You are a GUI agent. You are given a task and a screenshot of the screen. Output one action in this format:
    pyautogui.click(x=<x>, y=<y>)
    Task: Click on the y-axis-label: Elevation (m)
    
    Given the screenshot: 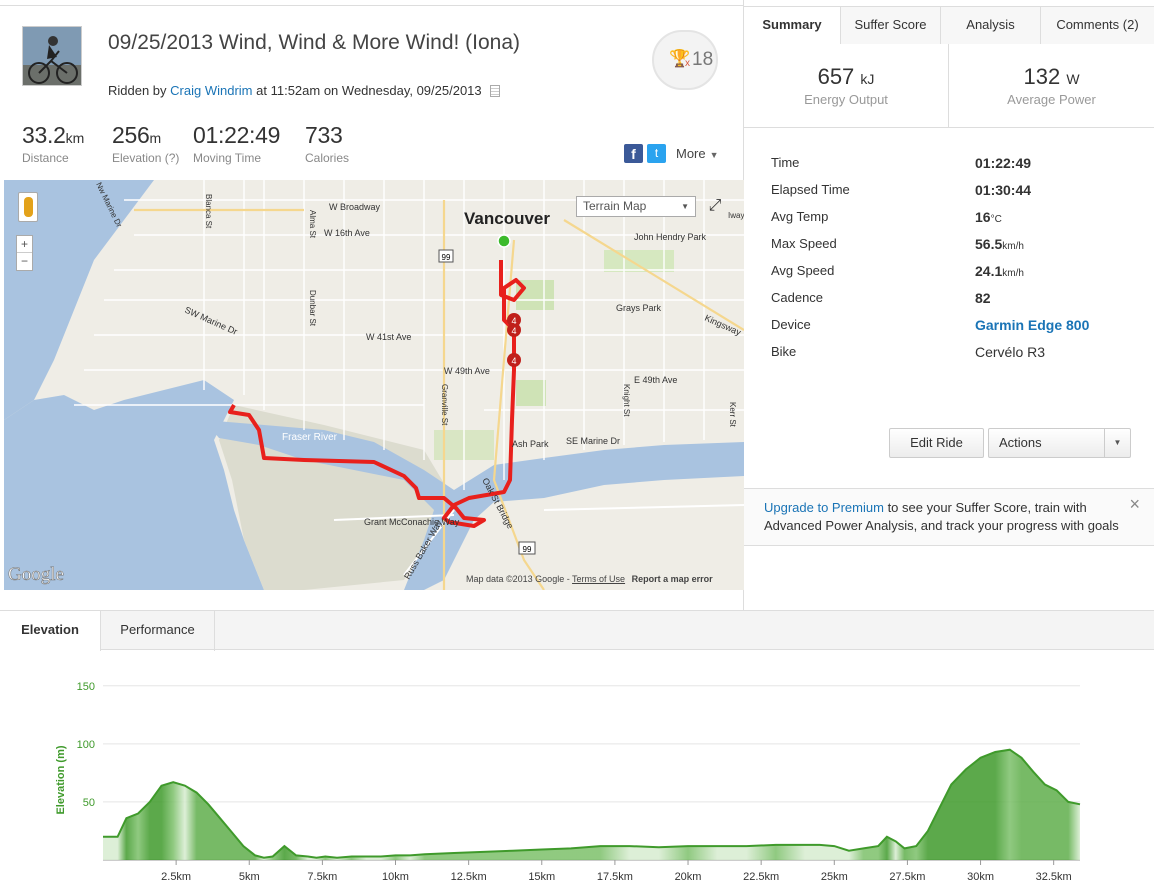 What is the action you would take?
    pyautogui.click(x=61, y=779)
    